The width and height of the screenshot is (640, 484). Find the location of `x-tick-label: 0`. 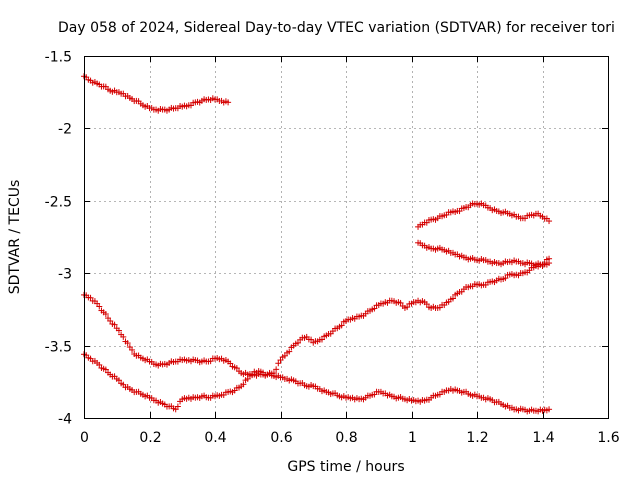

x-tick-label: 0 is located at coordinates (84, 438).